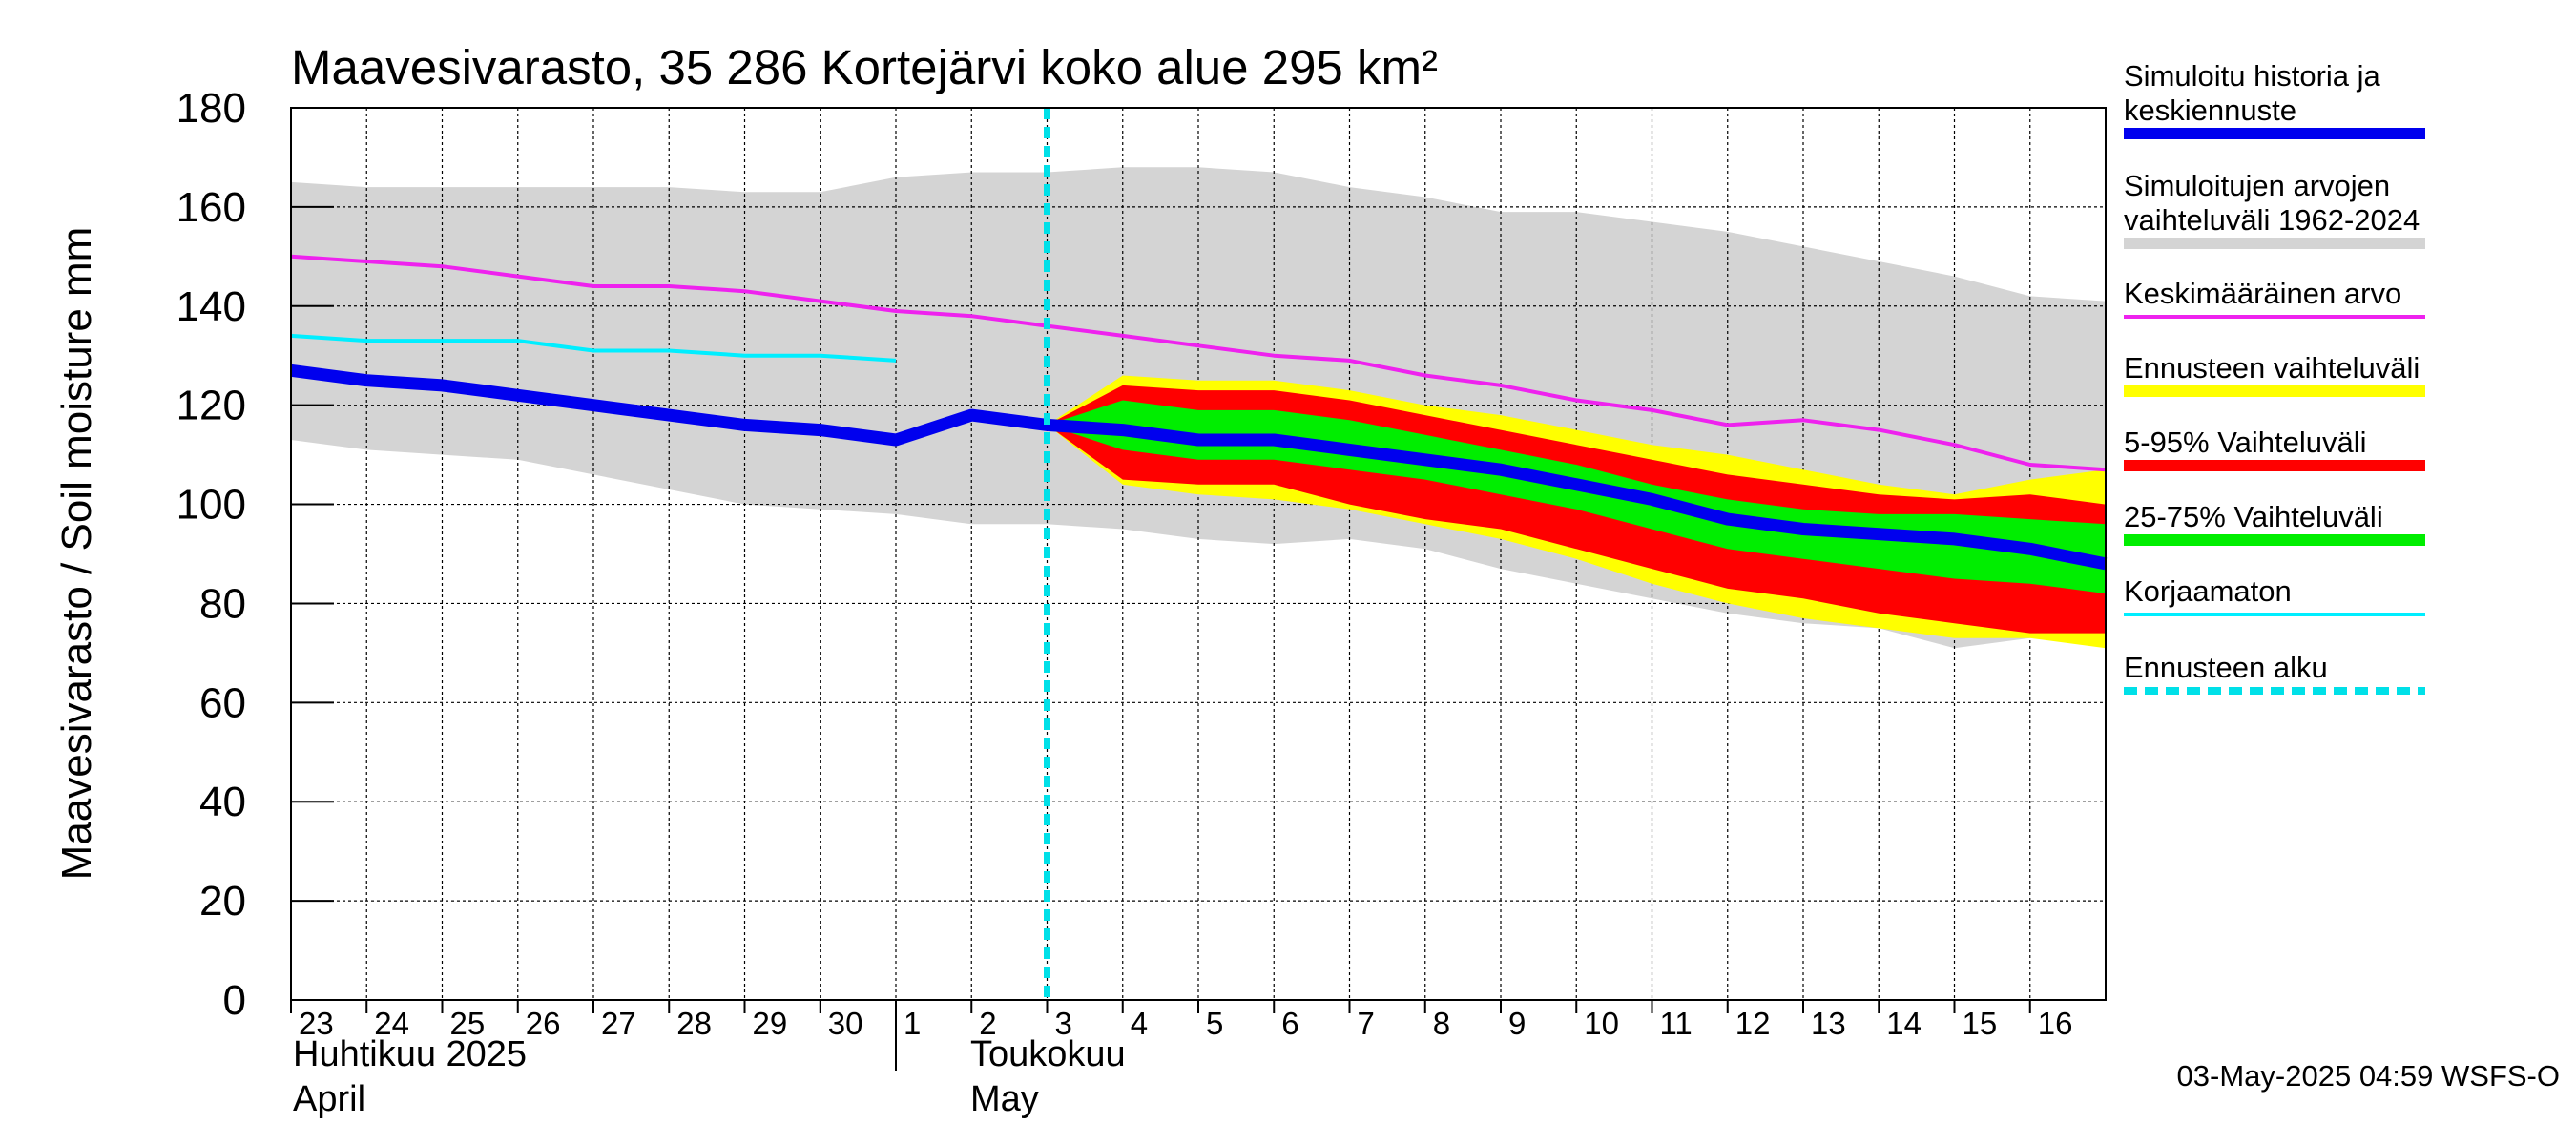 The height and width of the screenshot is (1145, 2576). What do you see at coordinates (1828, 1023) in the screenshot?
I see `x-tick-label: 13` at bounding box center [1828, 1023].